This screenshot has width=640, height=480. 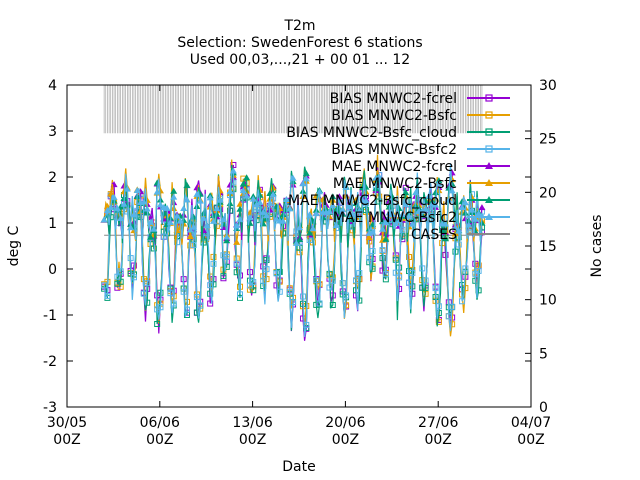 I want to click on x-tick-label: 13/06, so click(x=252, y=423).